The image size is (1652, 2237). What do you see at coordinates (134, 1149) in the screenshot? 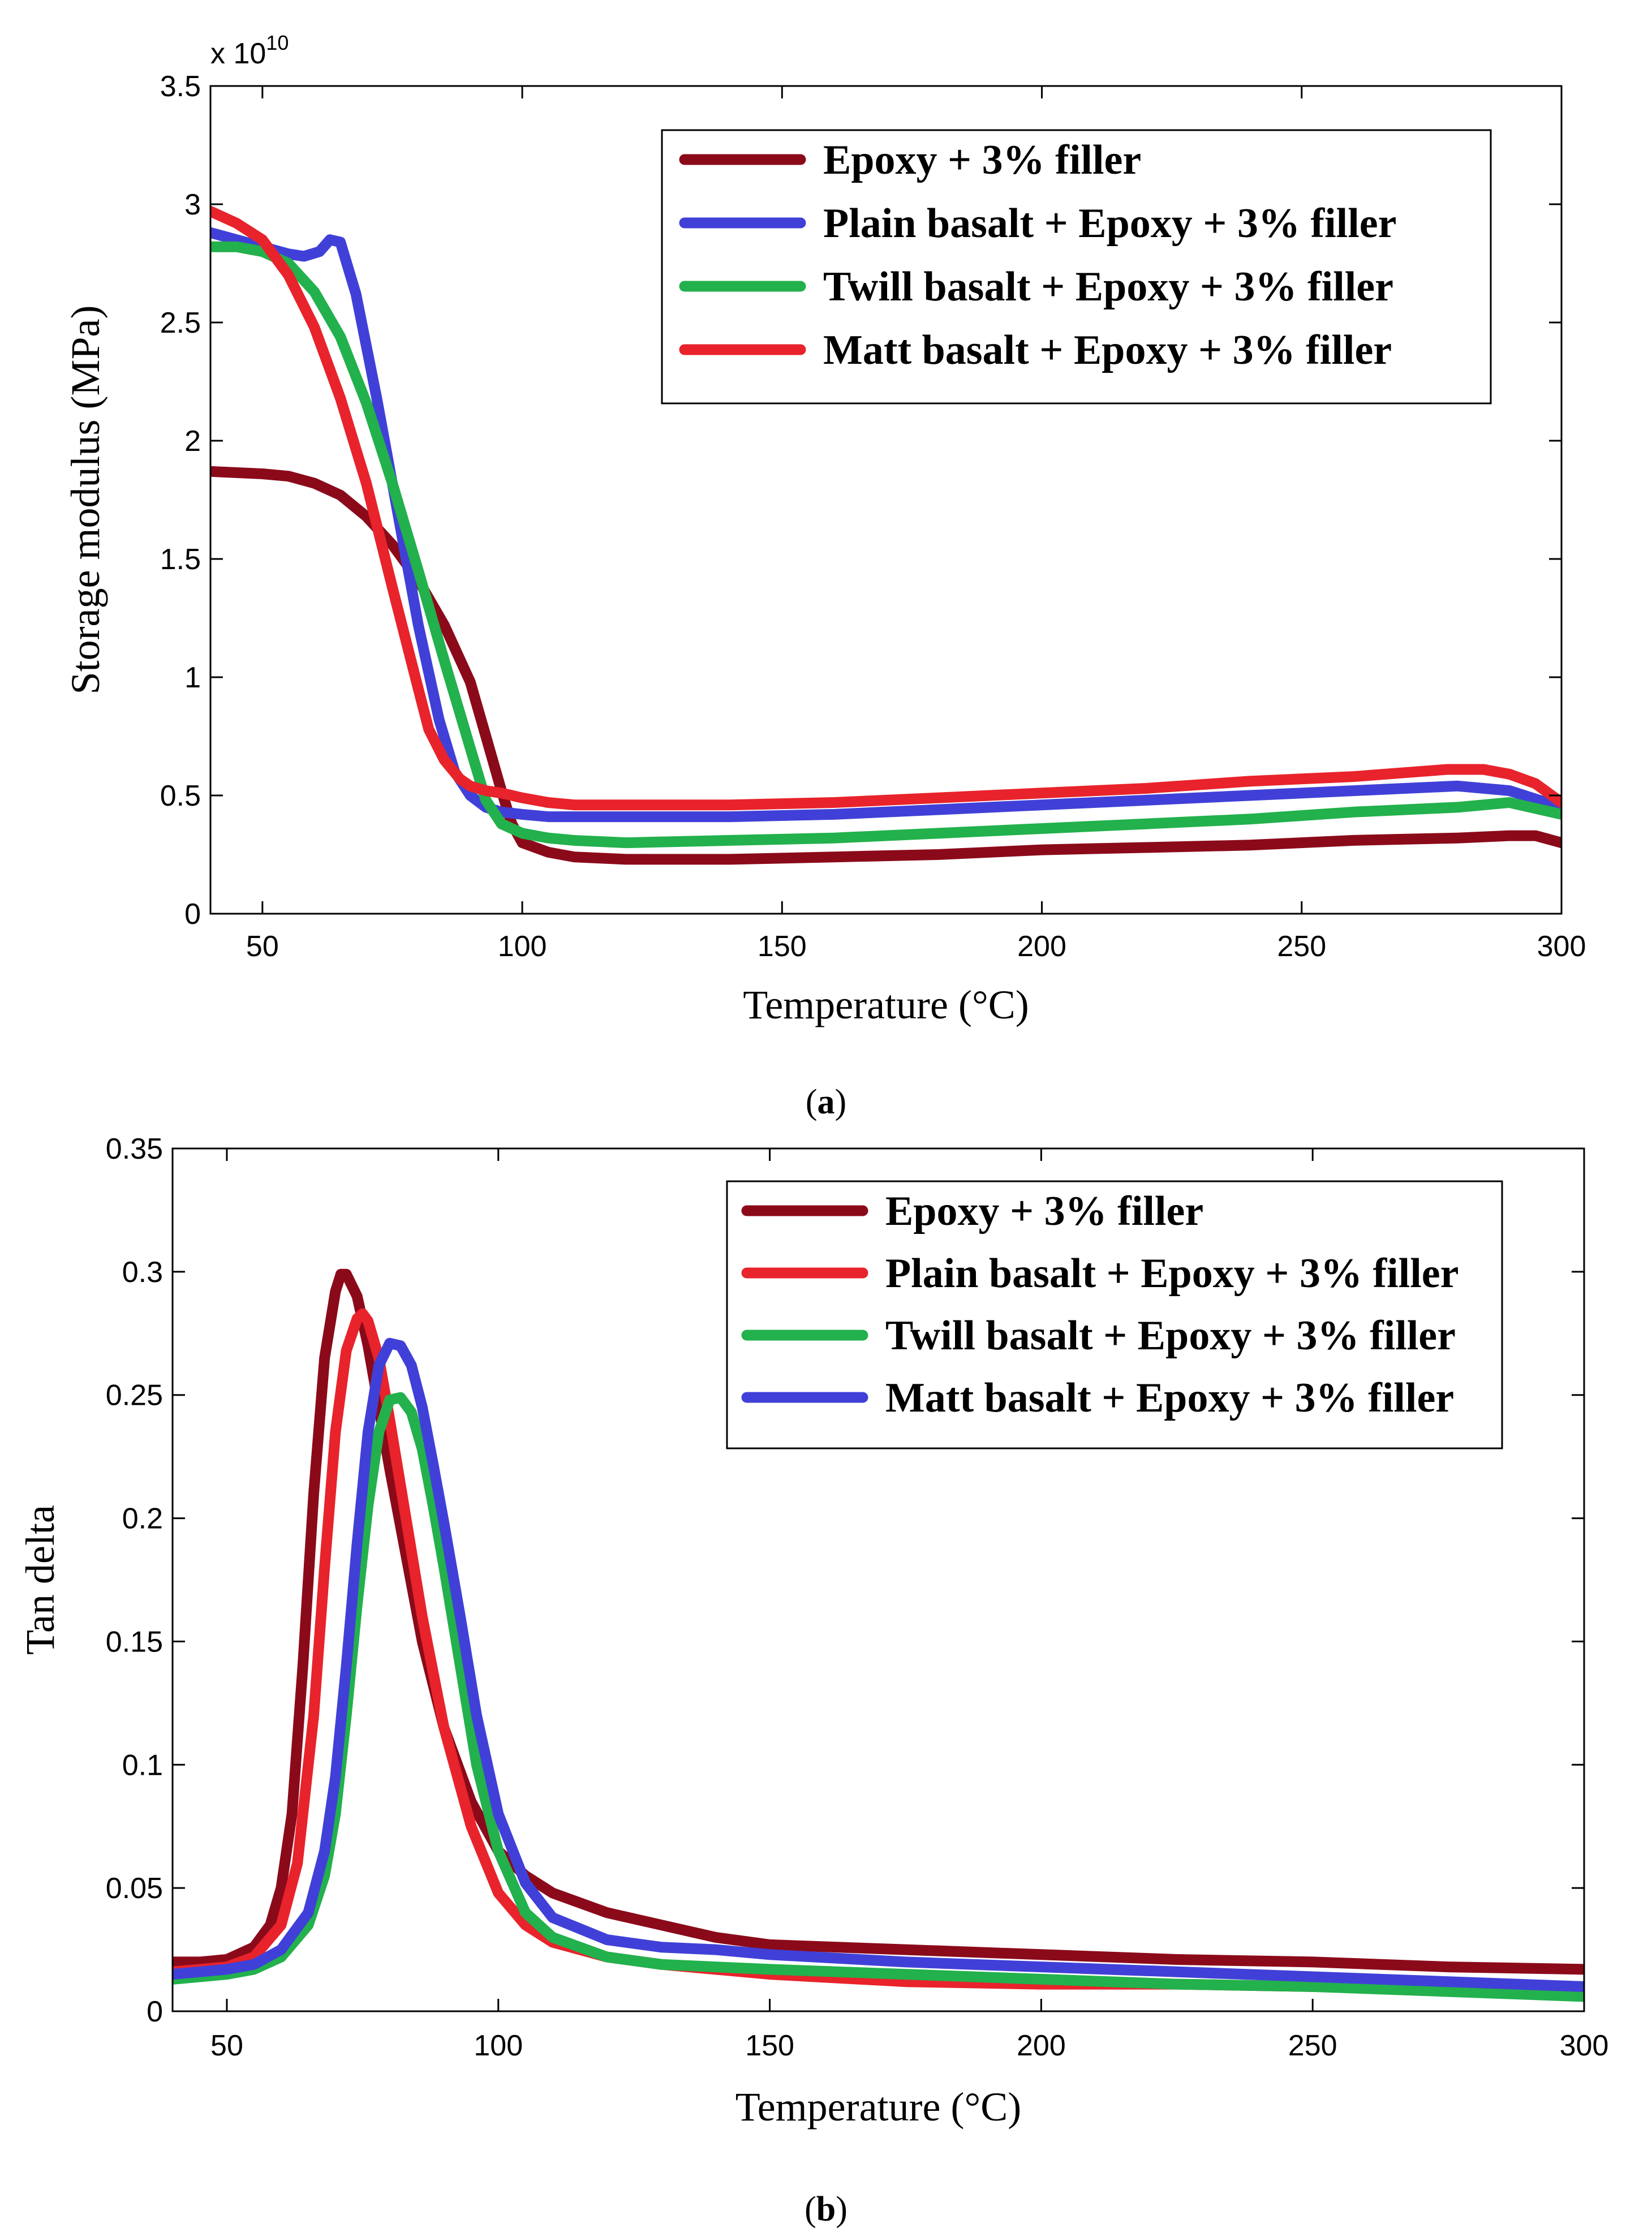
I see `y-tick-label: 0.35` at bounding box center [134, 1149].